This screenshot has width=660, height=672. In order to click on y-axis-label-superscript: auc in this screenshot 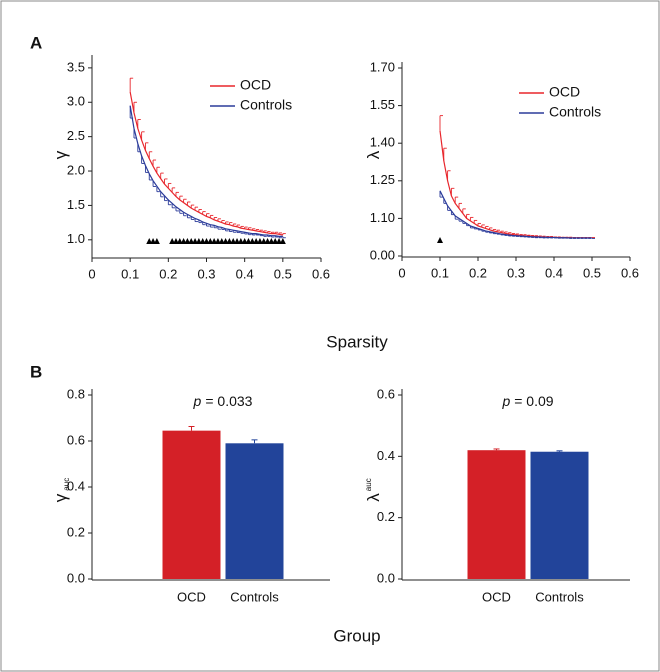, I will do `click(368, 484)`.